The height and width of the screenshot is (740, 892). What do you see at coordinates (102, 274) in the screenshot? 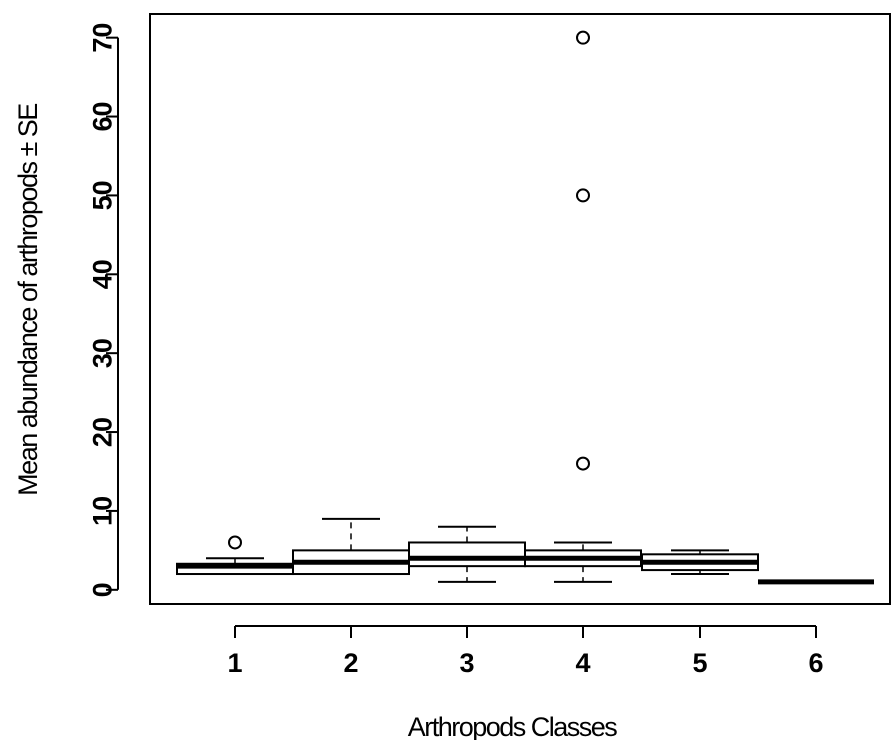
I see `y-tick-label: 40` at bounding box center [102, 274].